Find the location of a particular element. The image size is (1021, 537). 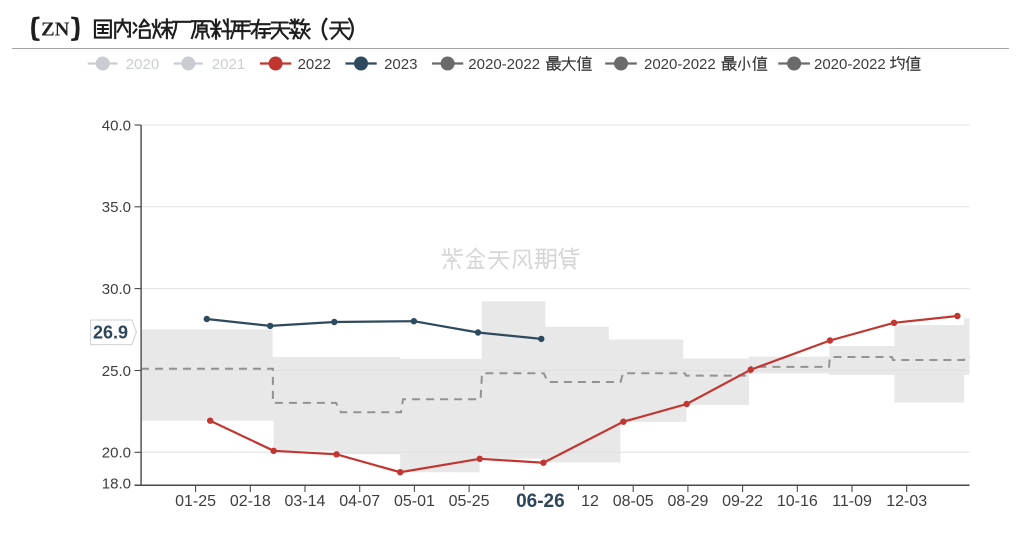

svg-text: 02-18 is located at coordinates (250, 501).